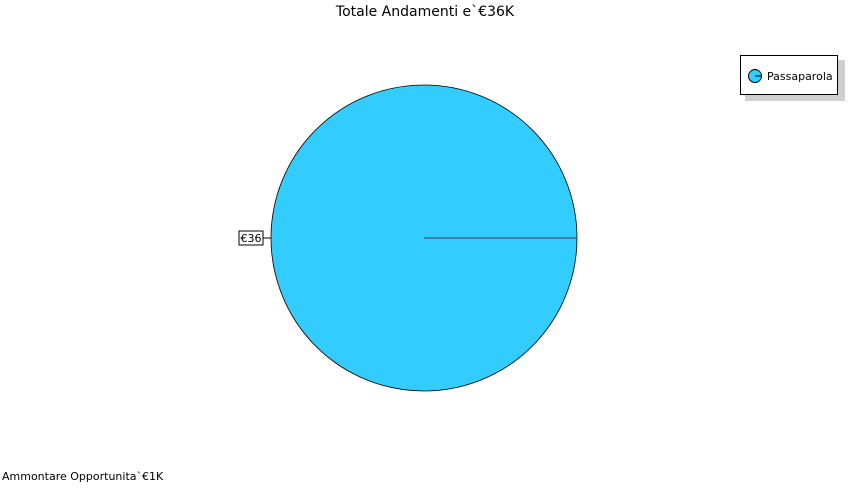 This screenshot has width=850, height=500. What do you see at coordinates (800, 76) in the screenshot?
I see `legend-label: Passaparola` at bounding box center [800, 76].